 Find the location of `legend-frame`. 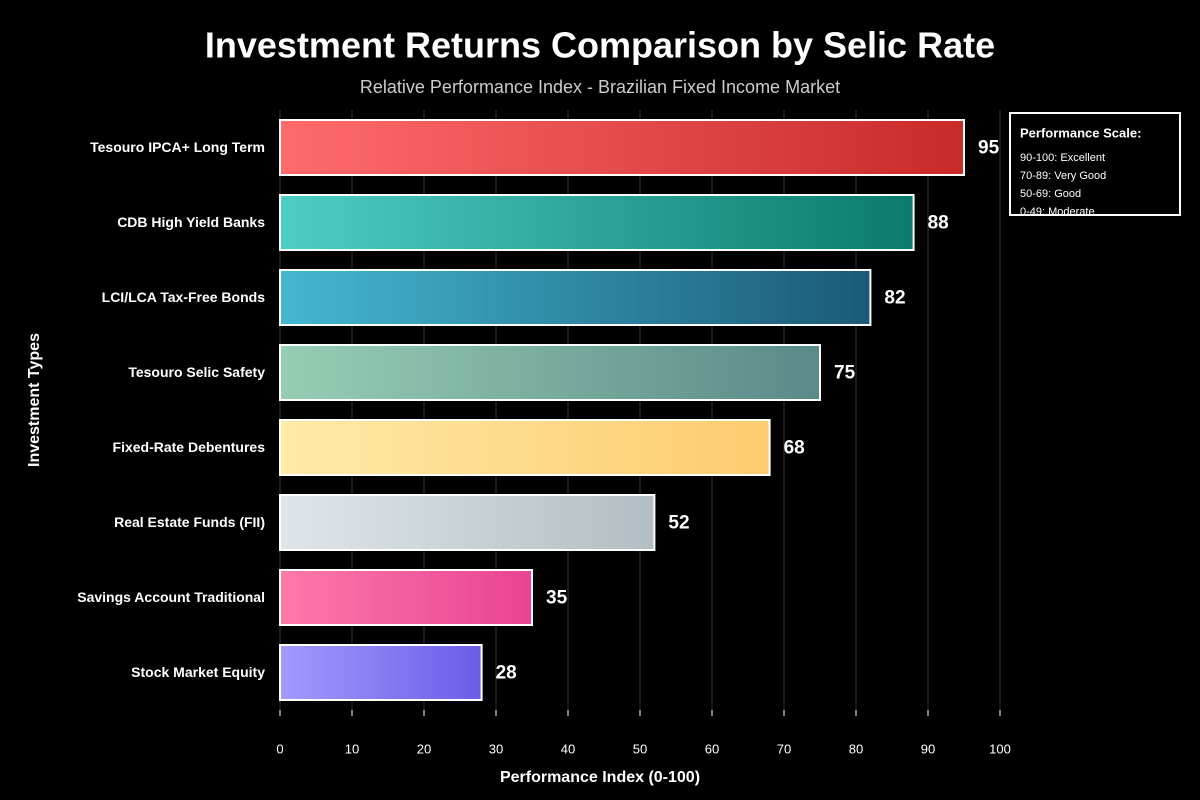

legend-frame is located at coordinates (1095, 164).